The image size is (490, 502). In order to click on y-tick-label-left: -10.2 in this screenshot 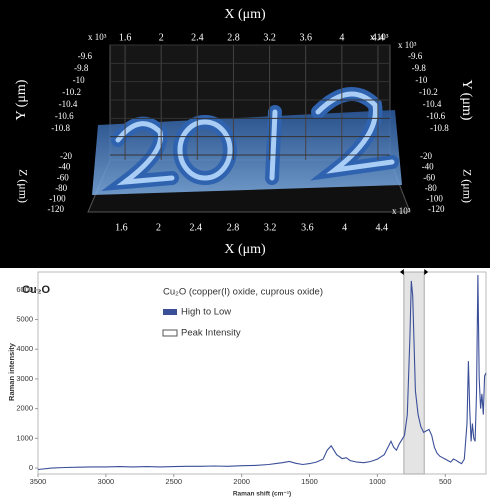, I will do `click(71, 92)`.